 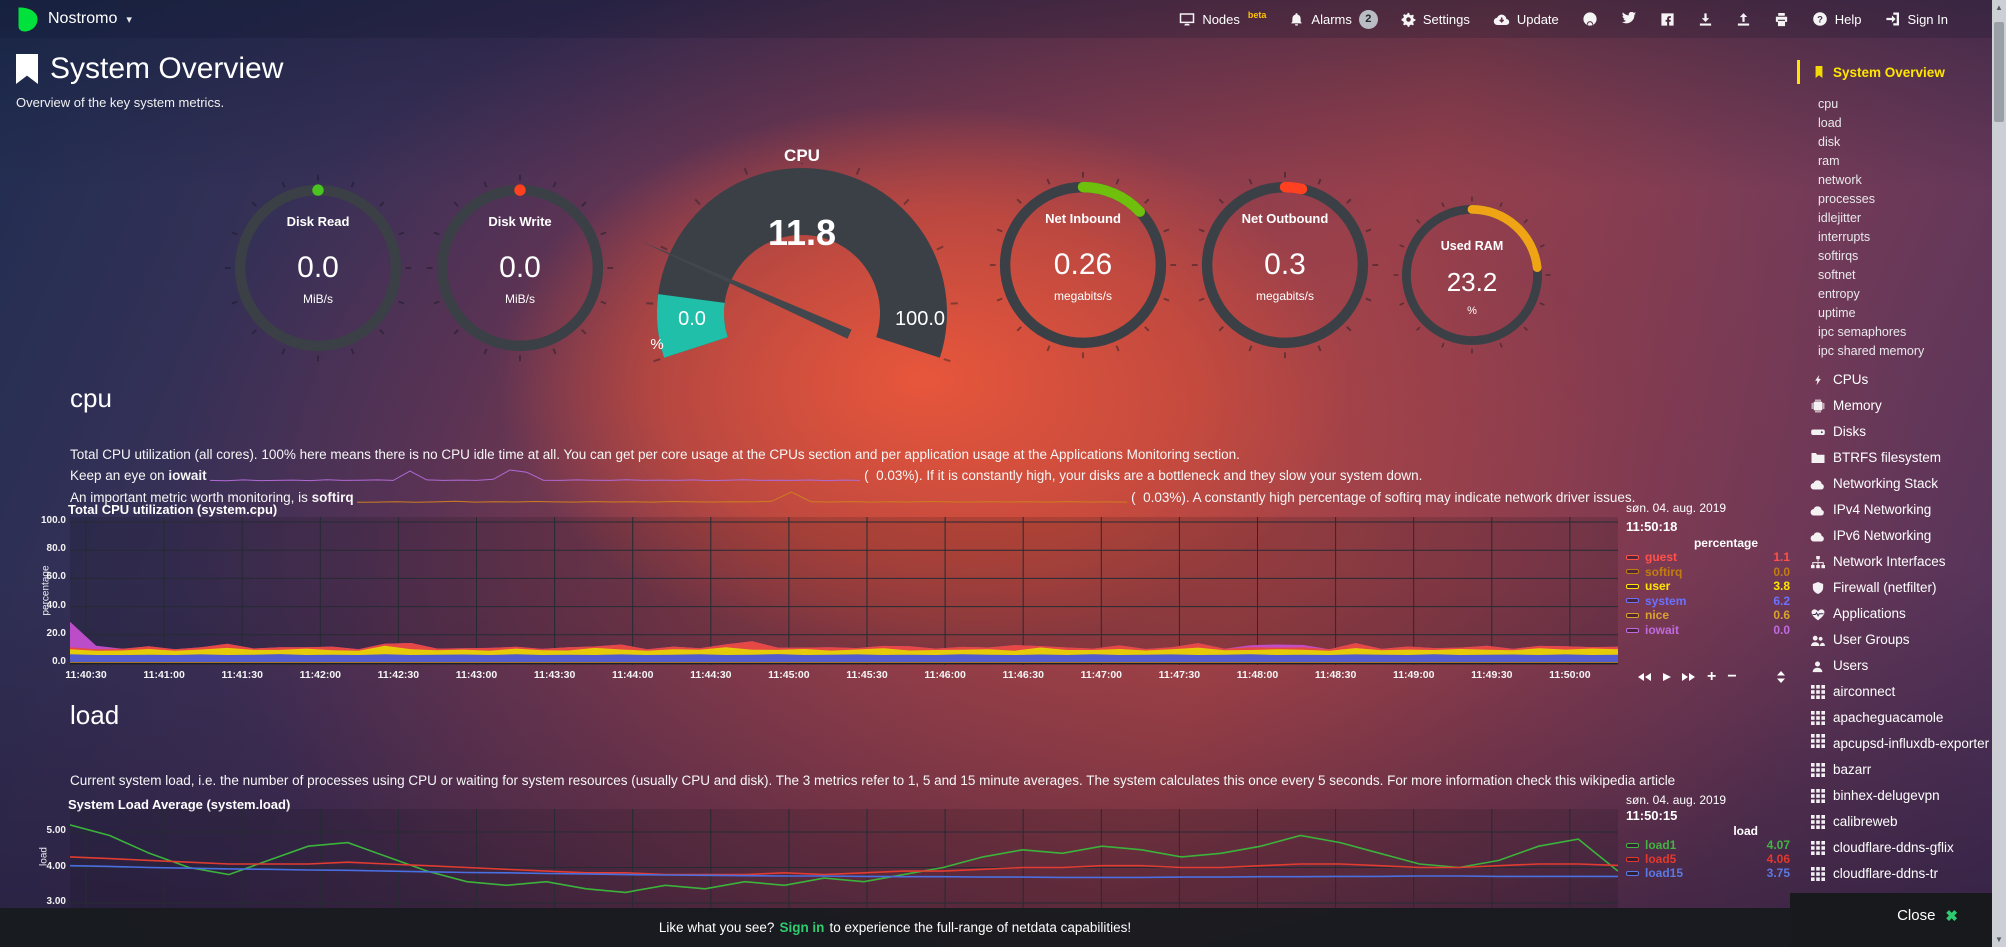 What do you see at coordinates (1869, 613) in the screenshot?
I see `sidebar-item-label: Applications` at bounding box center [1869, 613].